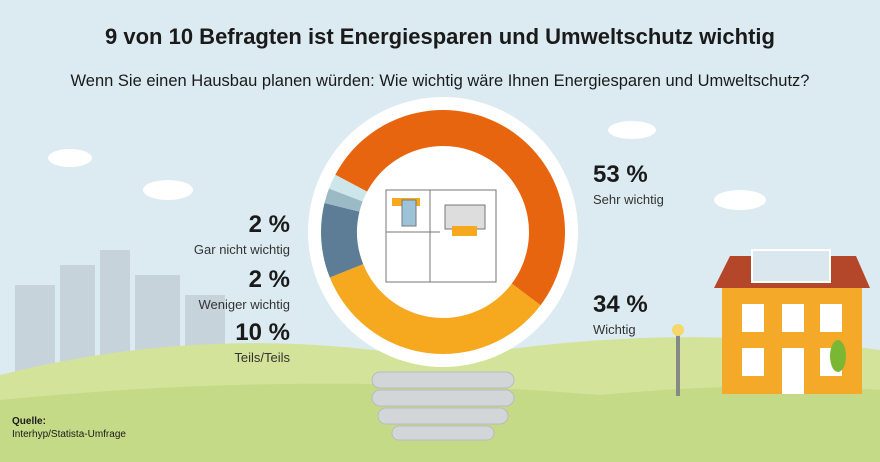  Describe the element at coordinates (771, 322) in the screenshot. I see `house` at that location.